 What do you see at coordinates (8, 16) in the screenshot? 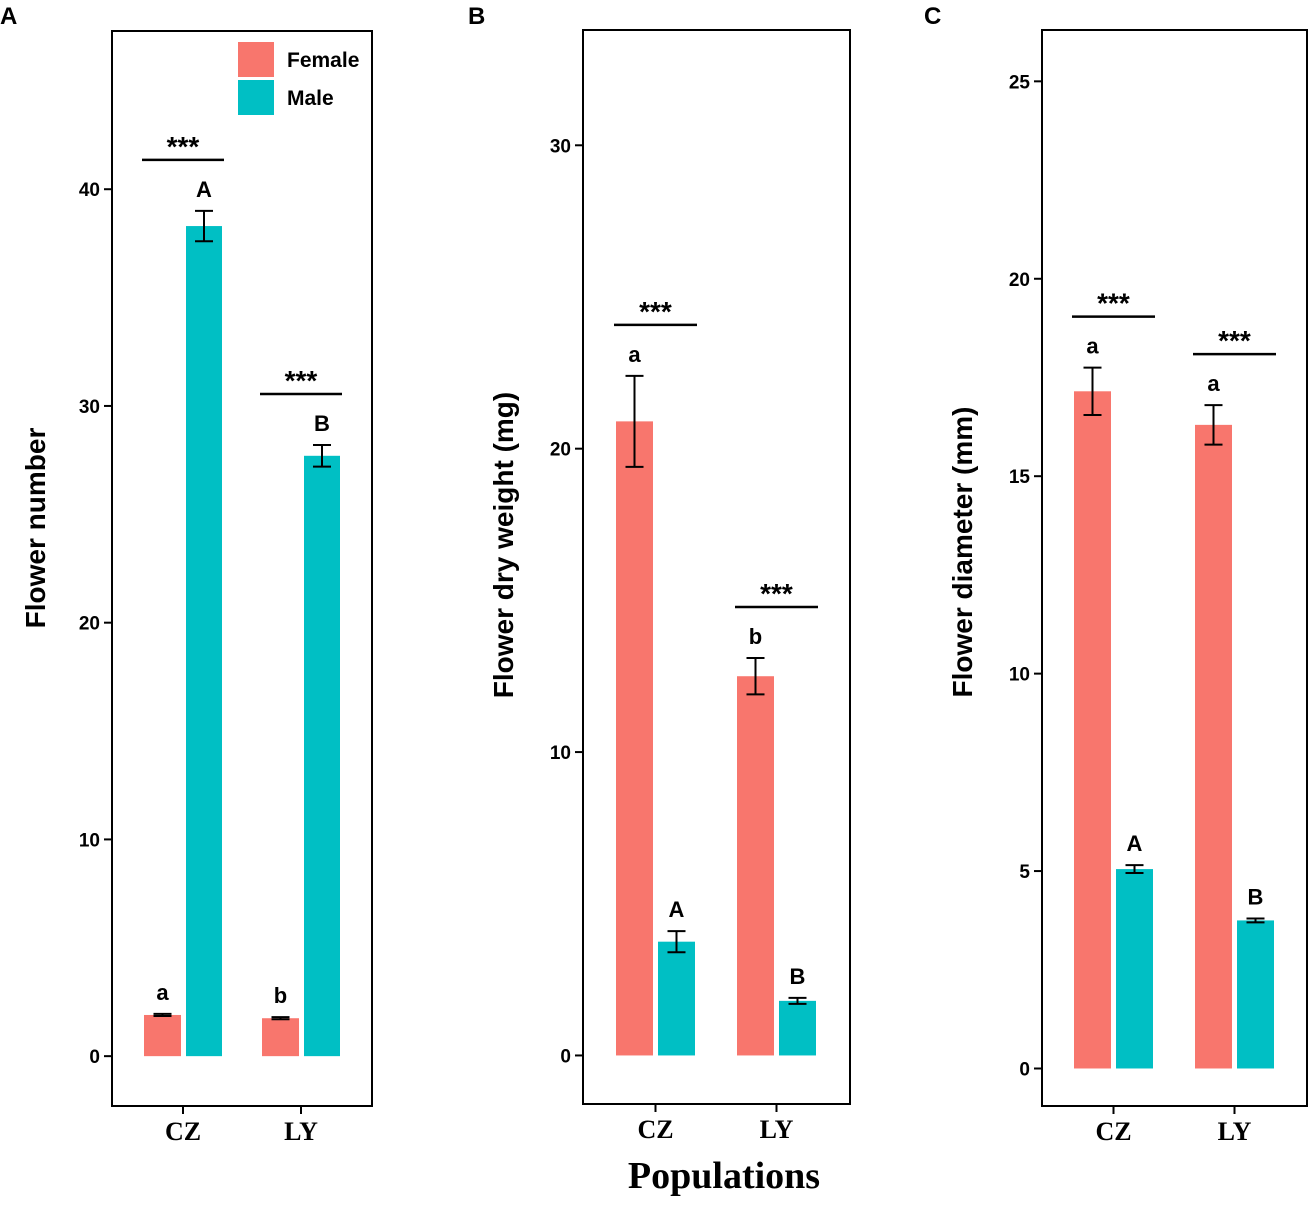
I see `panel-letter: A` at bounding box center [8, 16].